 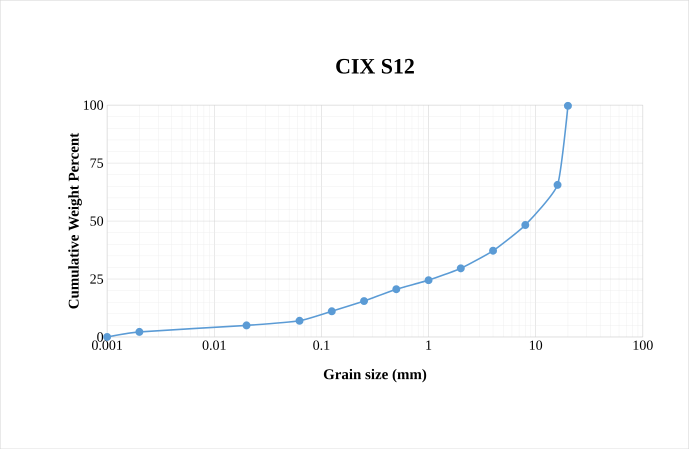 I want to click on x-tick-label: 0.01, so click(x=214, y=345).